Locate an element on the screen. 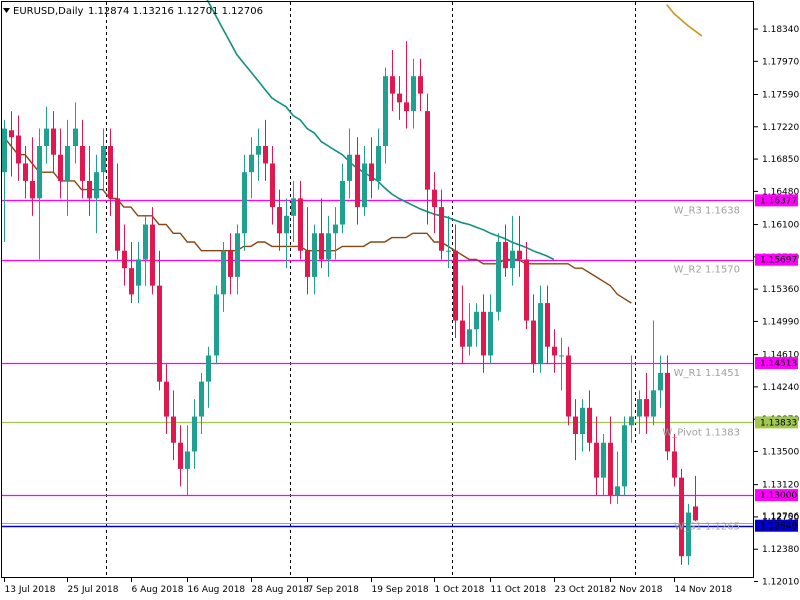 The width and height of the screenshot is (800, 600). axis-badge-bid: 1.12649 is located at coordinates (776, 525).